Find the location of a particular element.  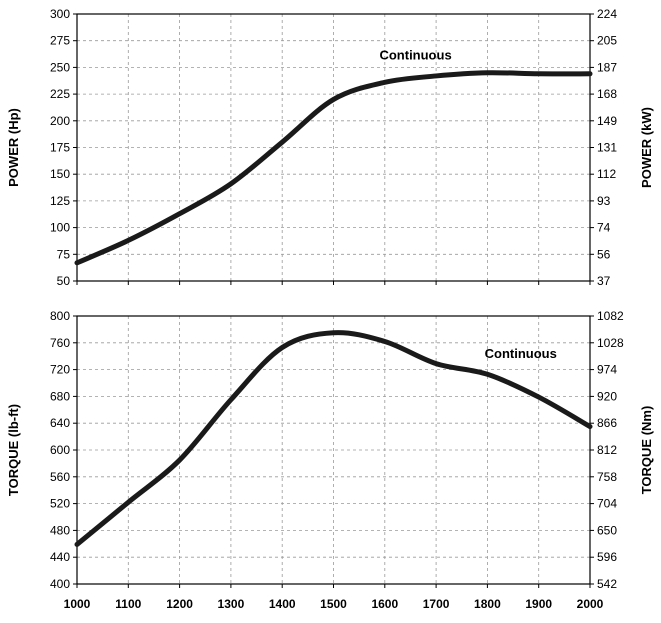

x-tick-label: 1500 is located at coordinates (333, 604).